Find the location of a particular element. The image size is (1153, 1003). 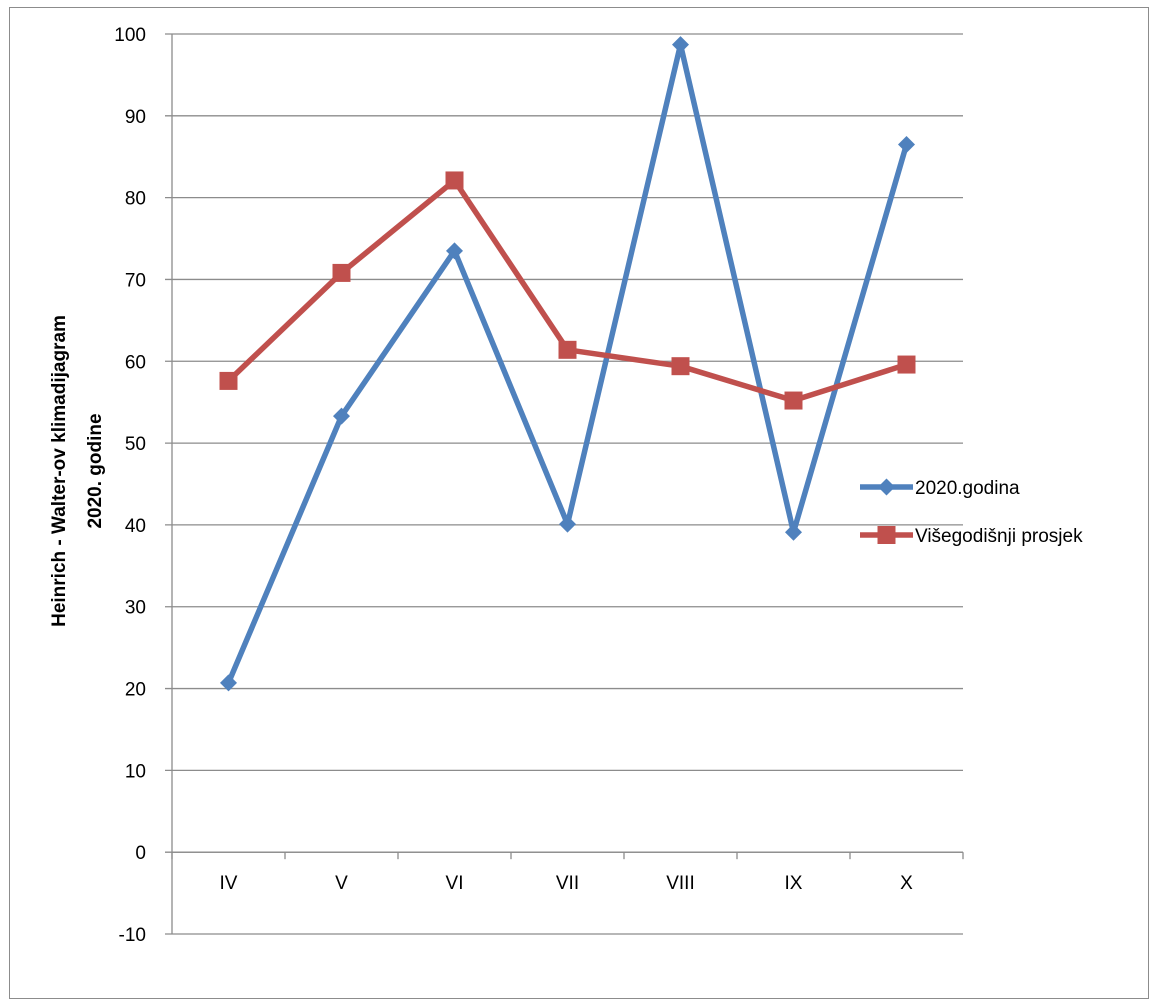

legend-label-0: 2020.godina is located at coordinates (967, 488).